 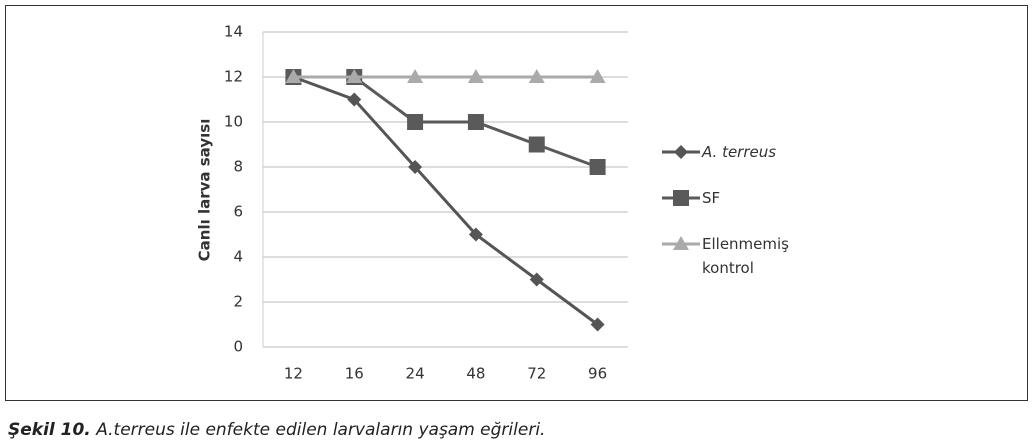 I want to click on y-tick-label: 12, so click(x=233, y=77).